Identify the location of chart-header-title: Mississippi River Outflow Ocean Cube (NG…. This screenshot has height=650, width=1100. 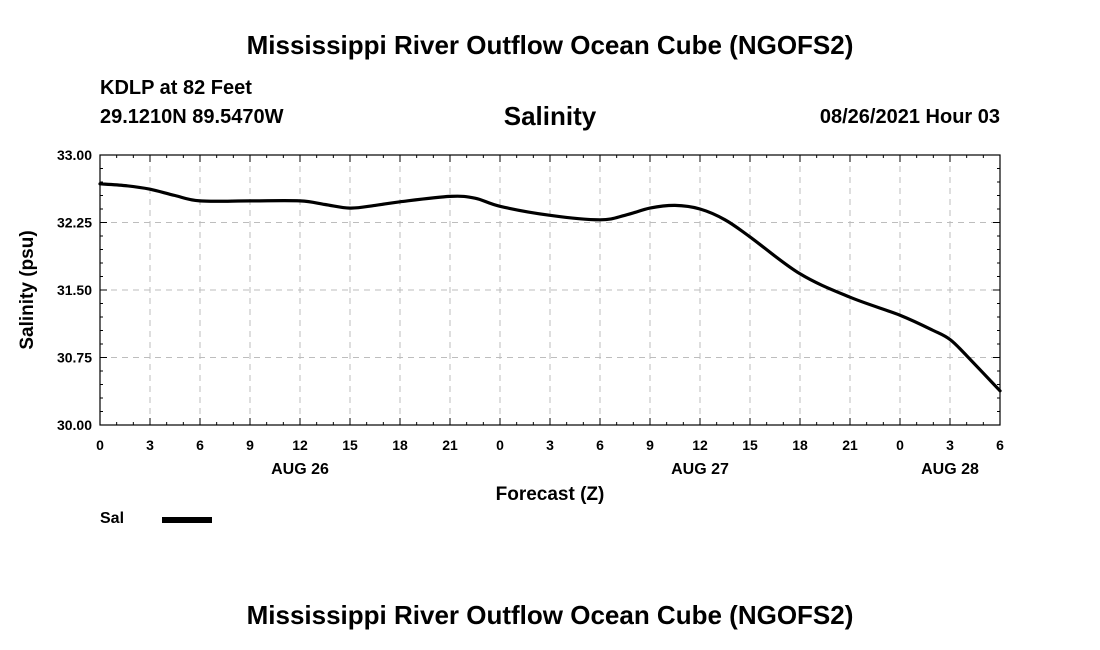
(550, 45).